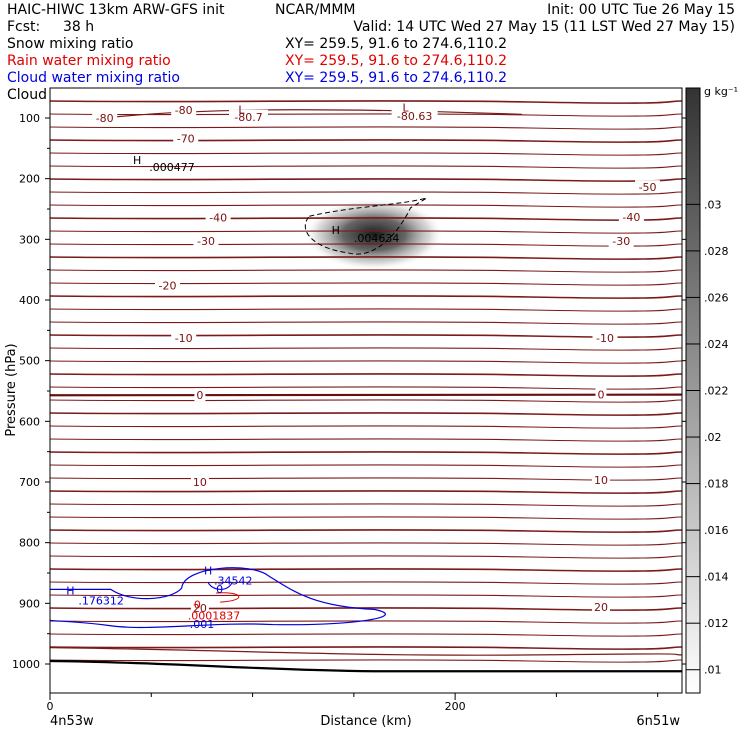 The height and width of the screenshot is (740, 740). I want to click on header-title: HAIC-HIWC 13km ARW-GFS init, so click(116, 10).